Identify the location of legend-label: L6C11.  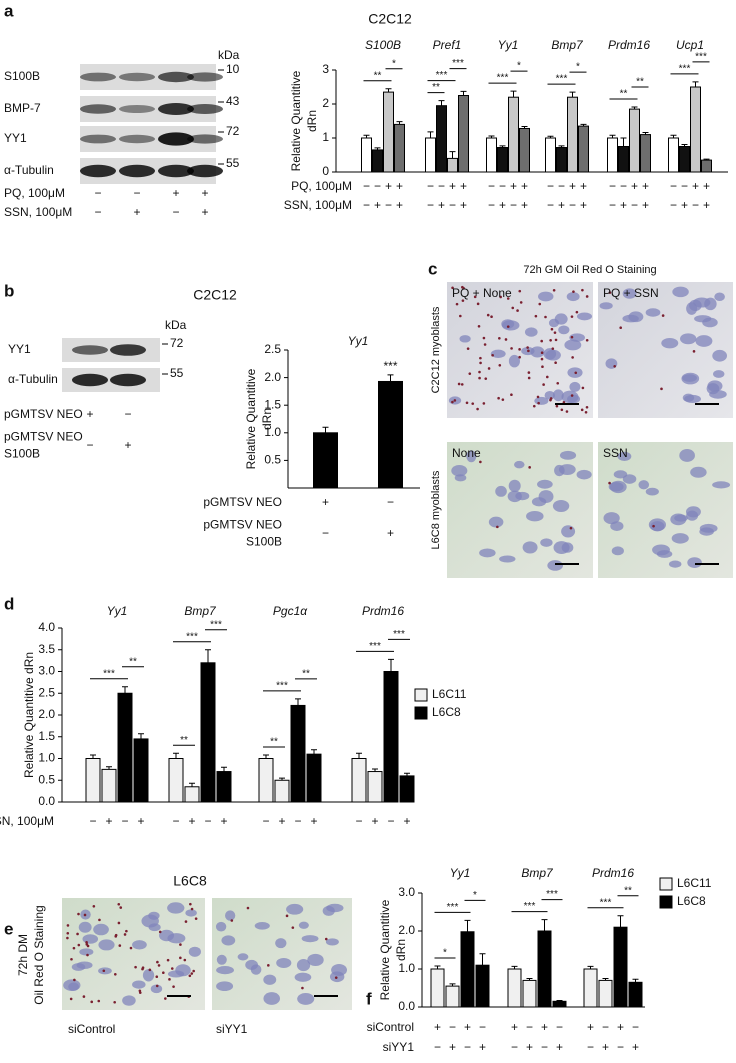
(694, 883).